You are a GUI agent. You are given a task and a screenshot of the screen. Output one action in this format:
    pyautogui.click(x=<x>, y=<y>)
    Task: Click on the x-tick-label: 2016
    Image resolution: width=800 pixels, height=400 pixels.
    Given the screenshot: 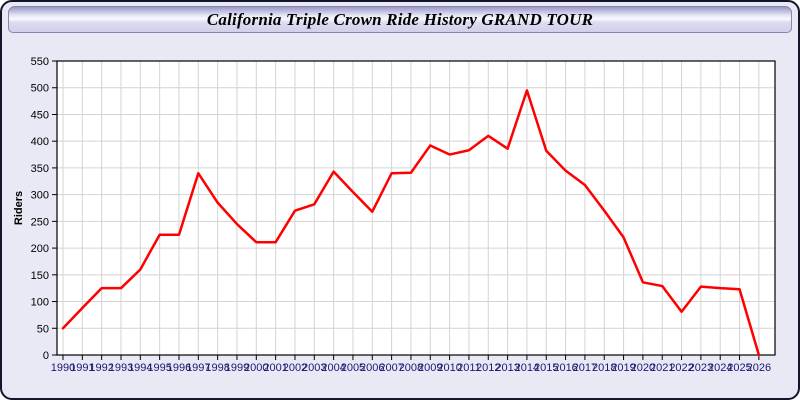 What is the action you would take?
    pyautogui.click(x=565, y=368)
    